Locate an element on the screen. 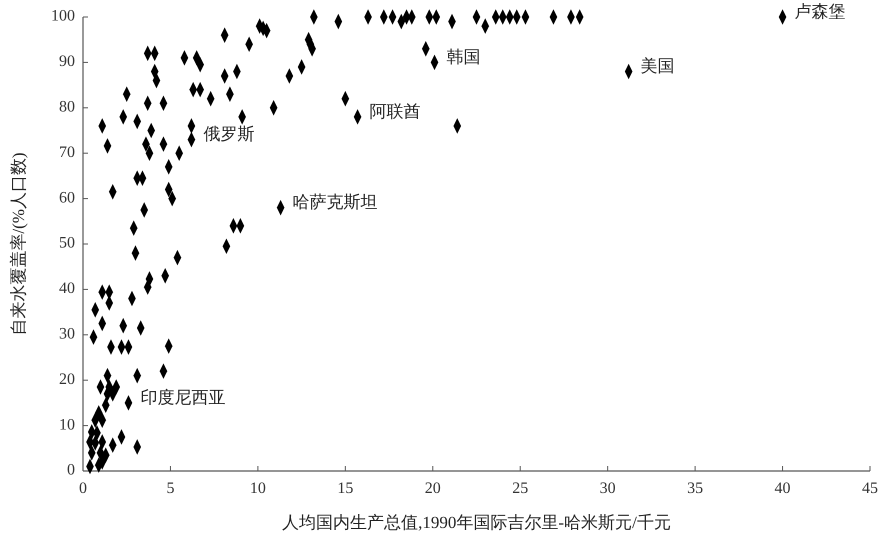 The image size is (887, 542). x-tick-label: 0 is located at coordinates (83, 488).